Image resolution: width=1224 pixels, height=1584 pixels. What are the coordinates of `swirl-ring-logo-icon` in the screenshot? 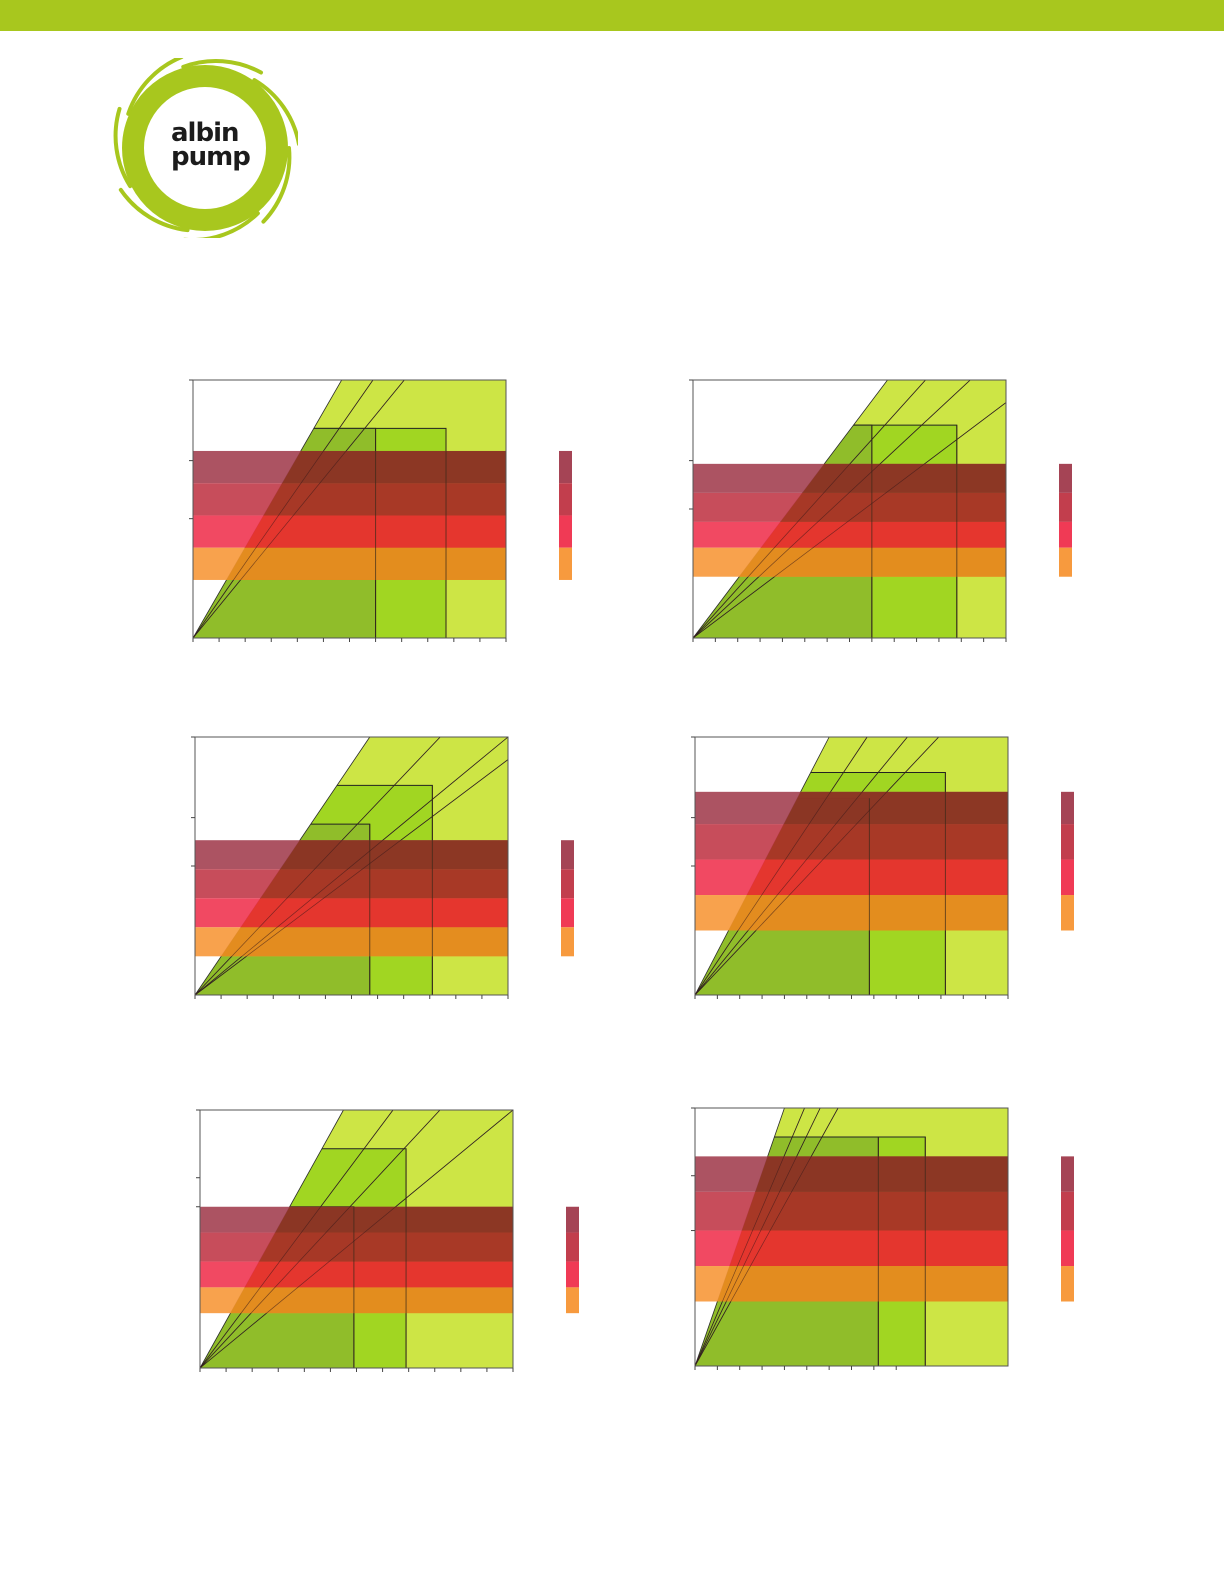 It's located at (207, 148).